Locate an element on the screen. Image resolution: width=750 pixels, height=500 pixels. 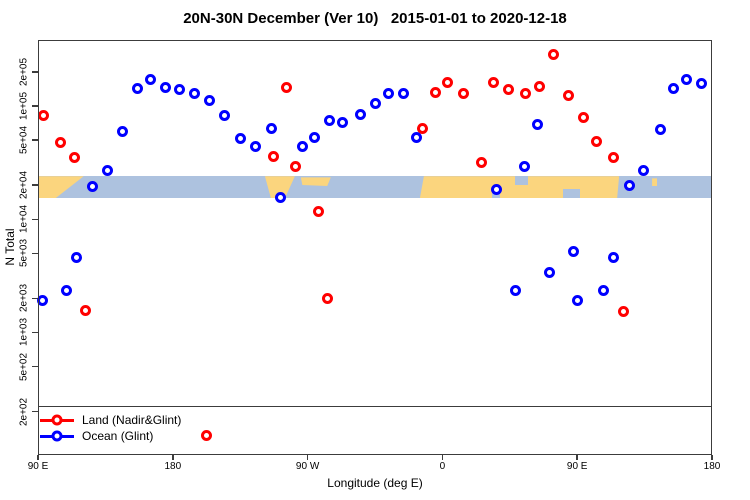
legend-marker-land is located at coordinates (57, 420).